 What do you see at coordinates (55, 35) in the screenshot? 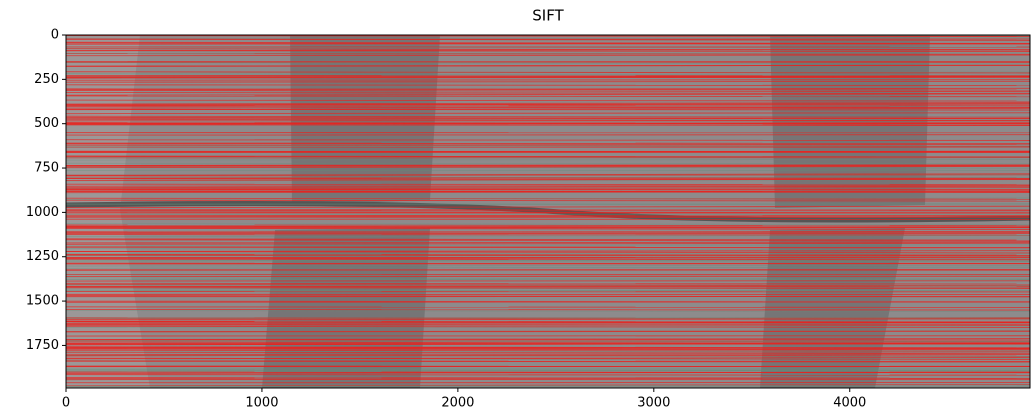
I see `y-tick-label: 0` at bounding box center [55, 35].